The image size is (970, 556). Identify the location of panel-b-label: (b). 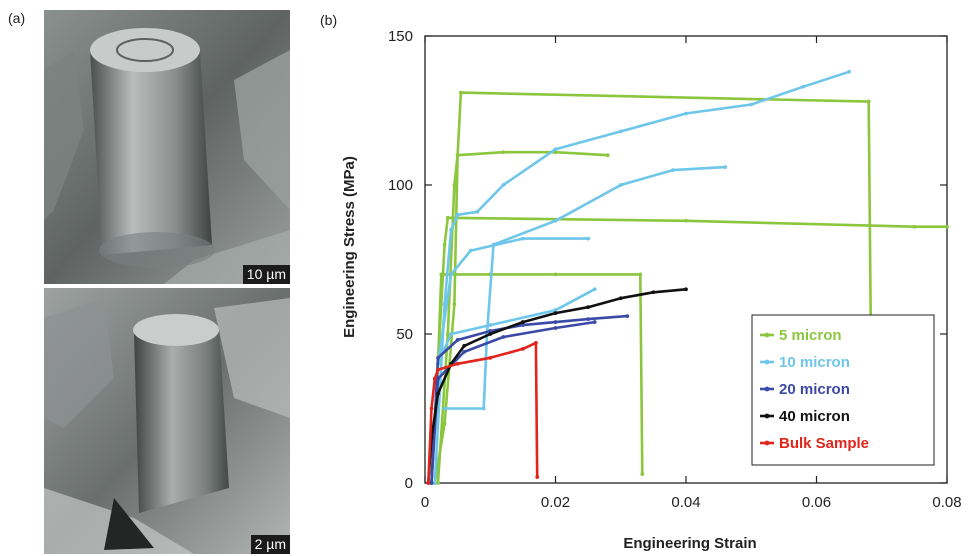
(329, 20).